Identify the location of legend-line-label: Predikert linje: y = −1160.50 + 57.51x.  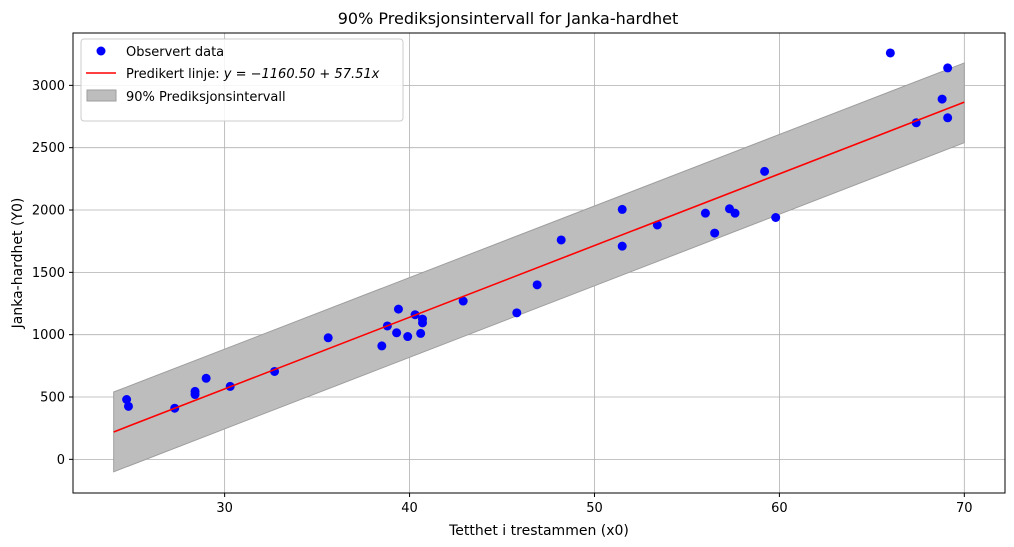
(253, 74).